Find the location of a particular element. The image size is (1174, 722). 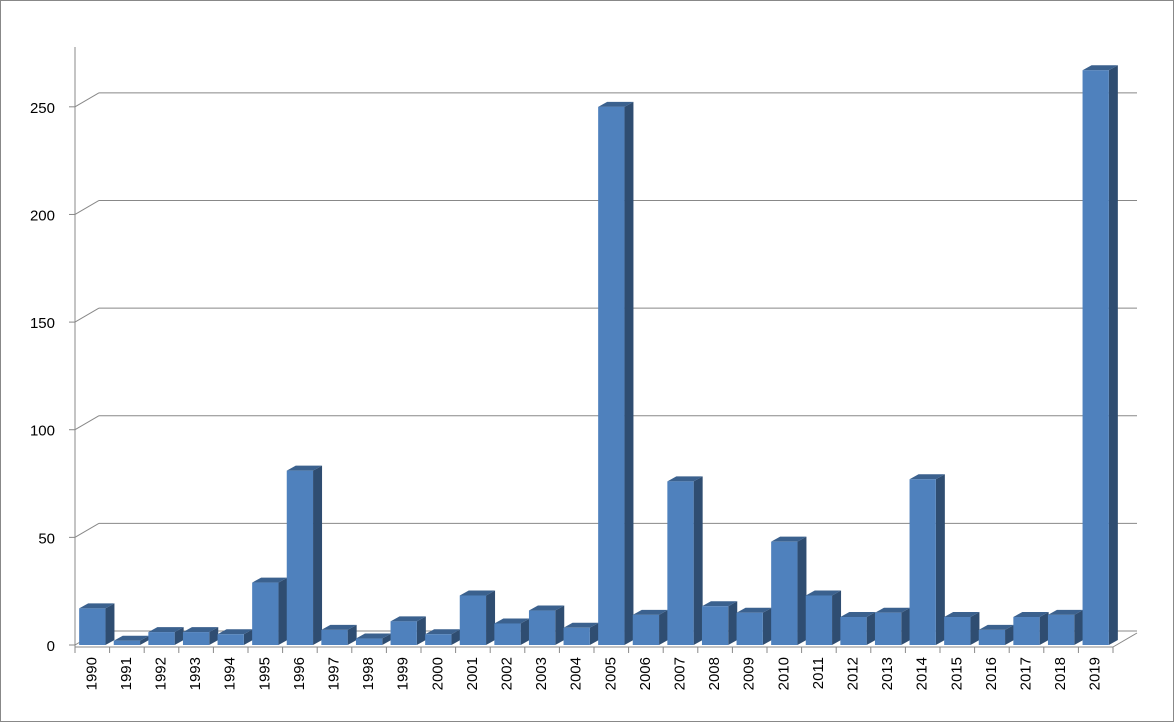

x-tick-label: 1997 is located at coordinates (333, 673).